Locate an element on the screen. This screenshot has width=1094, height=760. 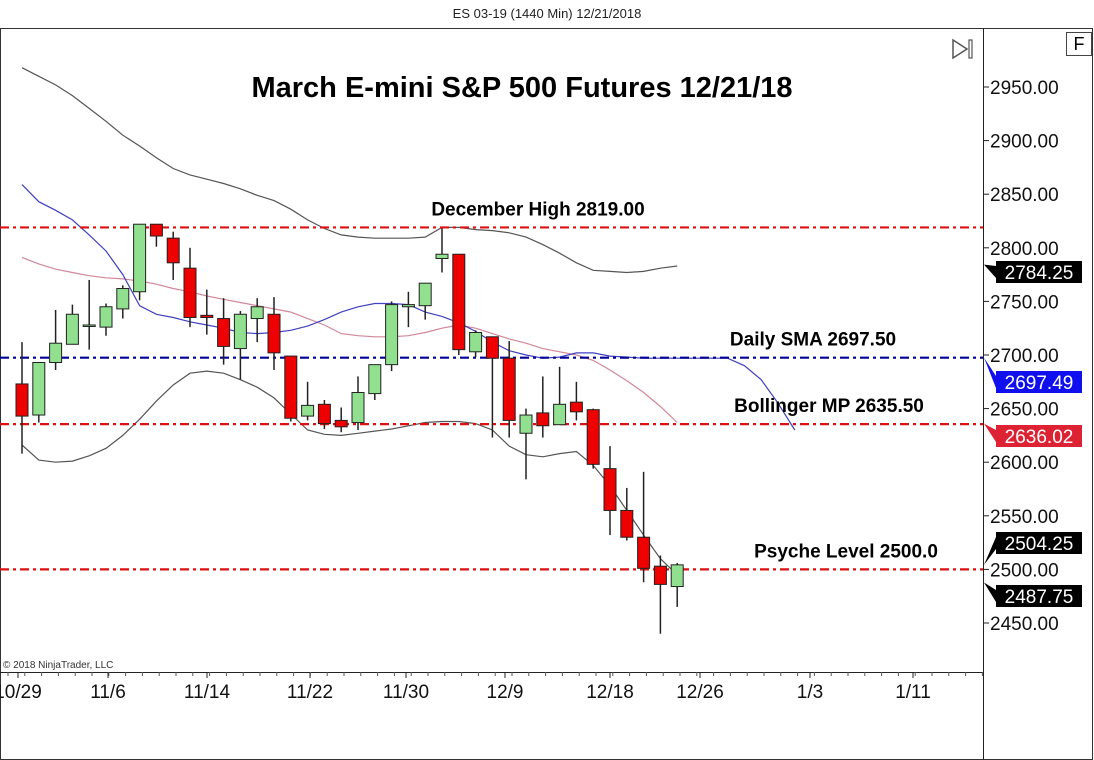
price-tag: 2636.02 is located at coordinates (1033, 435).